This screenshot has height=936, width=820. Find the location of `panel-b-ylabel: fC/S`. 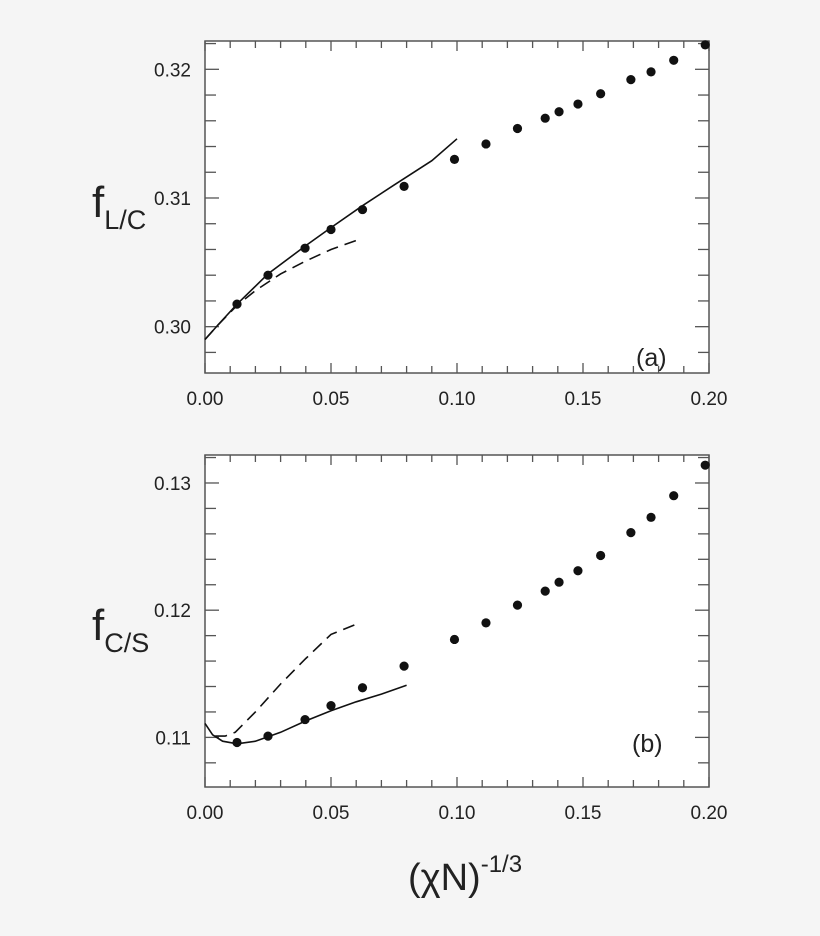

panel-b-ylabel: fC/S is located at coordinates (120, 629).